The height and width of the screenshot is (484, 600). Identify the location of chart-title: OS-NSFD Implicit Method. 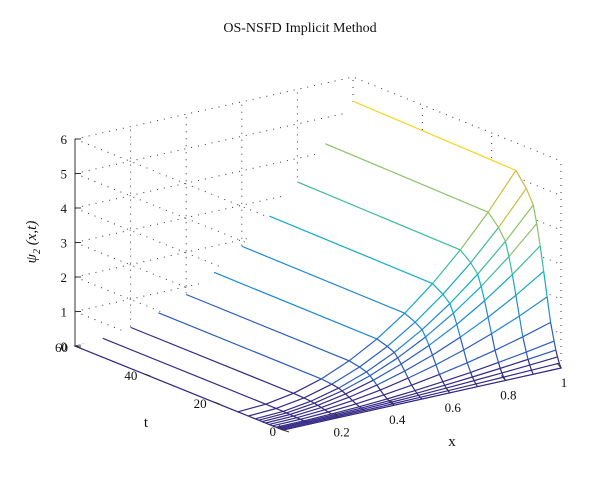
(299, 28).